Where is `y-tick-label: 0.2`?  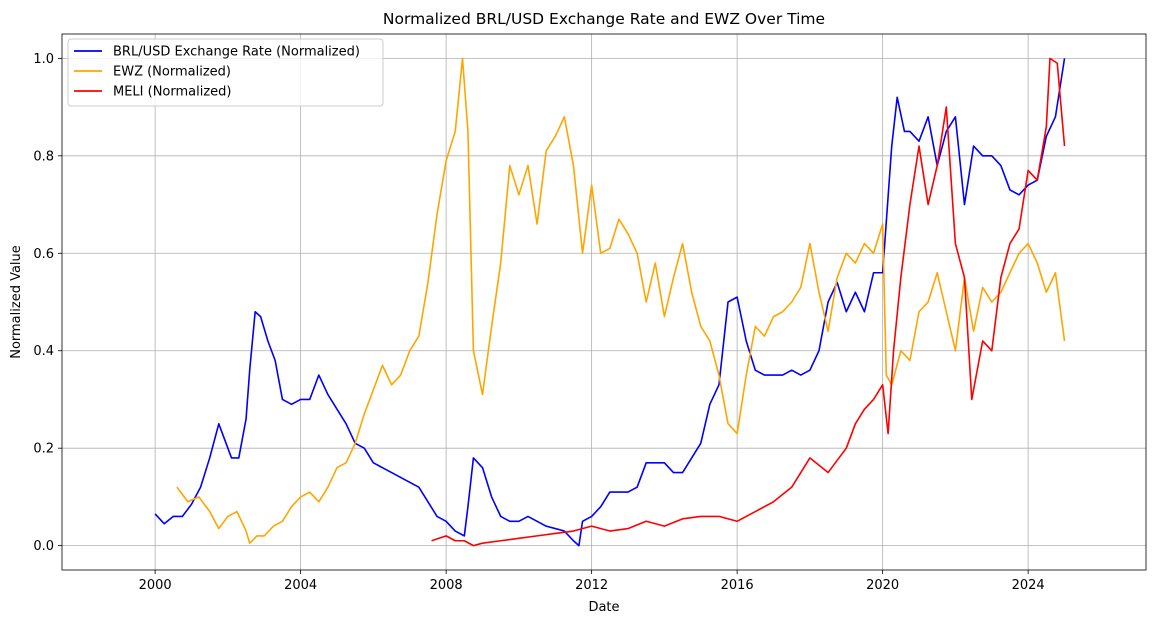 y-tick-label: 0.2 is located at coordinates (43, 449).